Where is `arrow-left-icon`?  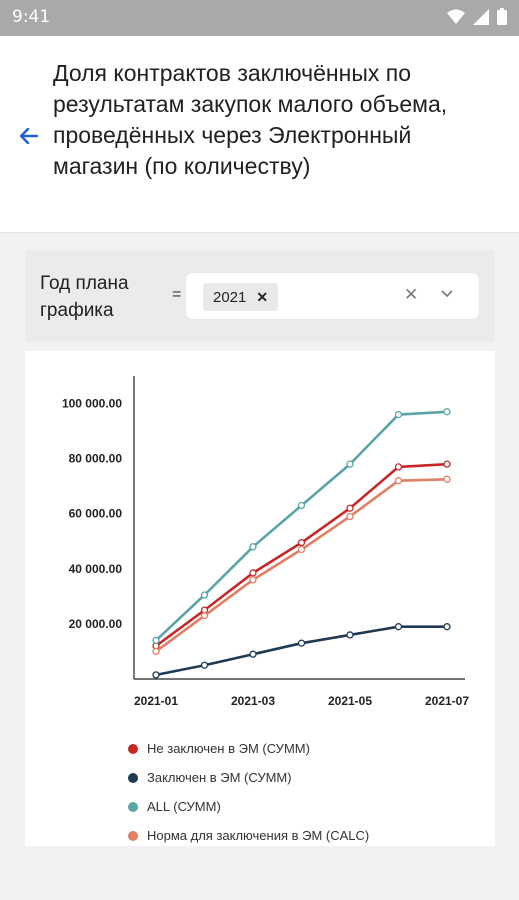 arrow-left-icon is located at coordinates (29, 136).